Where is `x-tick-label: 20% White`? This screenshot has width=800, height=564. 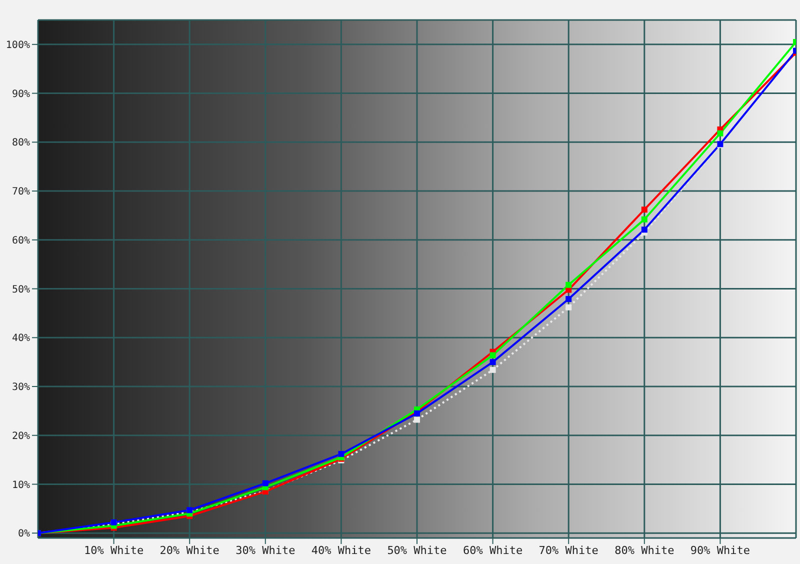 x-tick-label: 20% White is located at coordinates (190, 550).